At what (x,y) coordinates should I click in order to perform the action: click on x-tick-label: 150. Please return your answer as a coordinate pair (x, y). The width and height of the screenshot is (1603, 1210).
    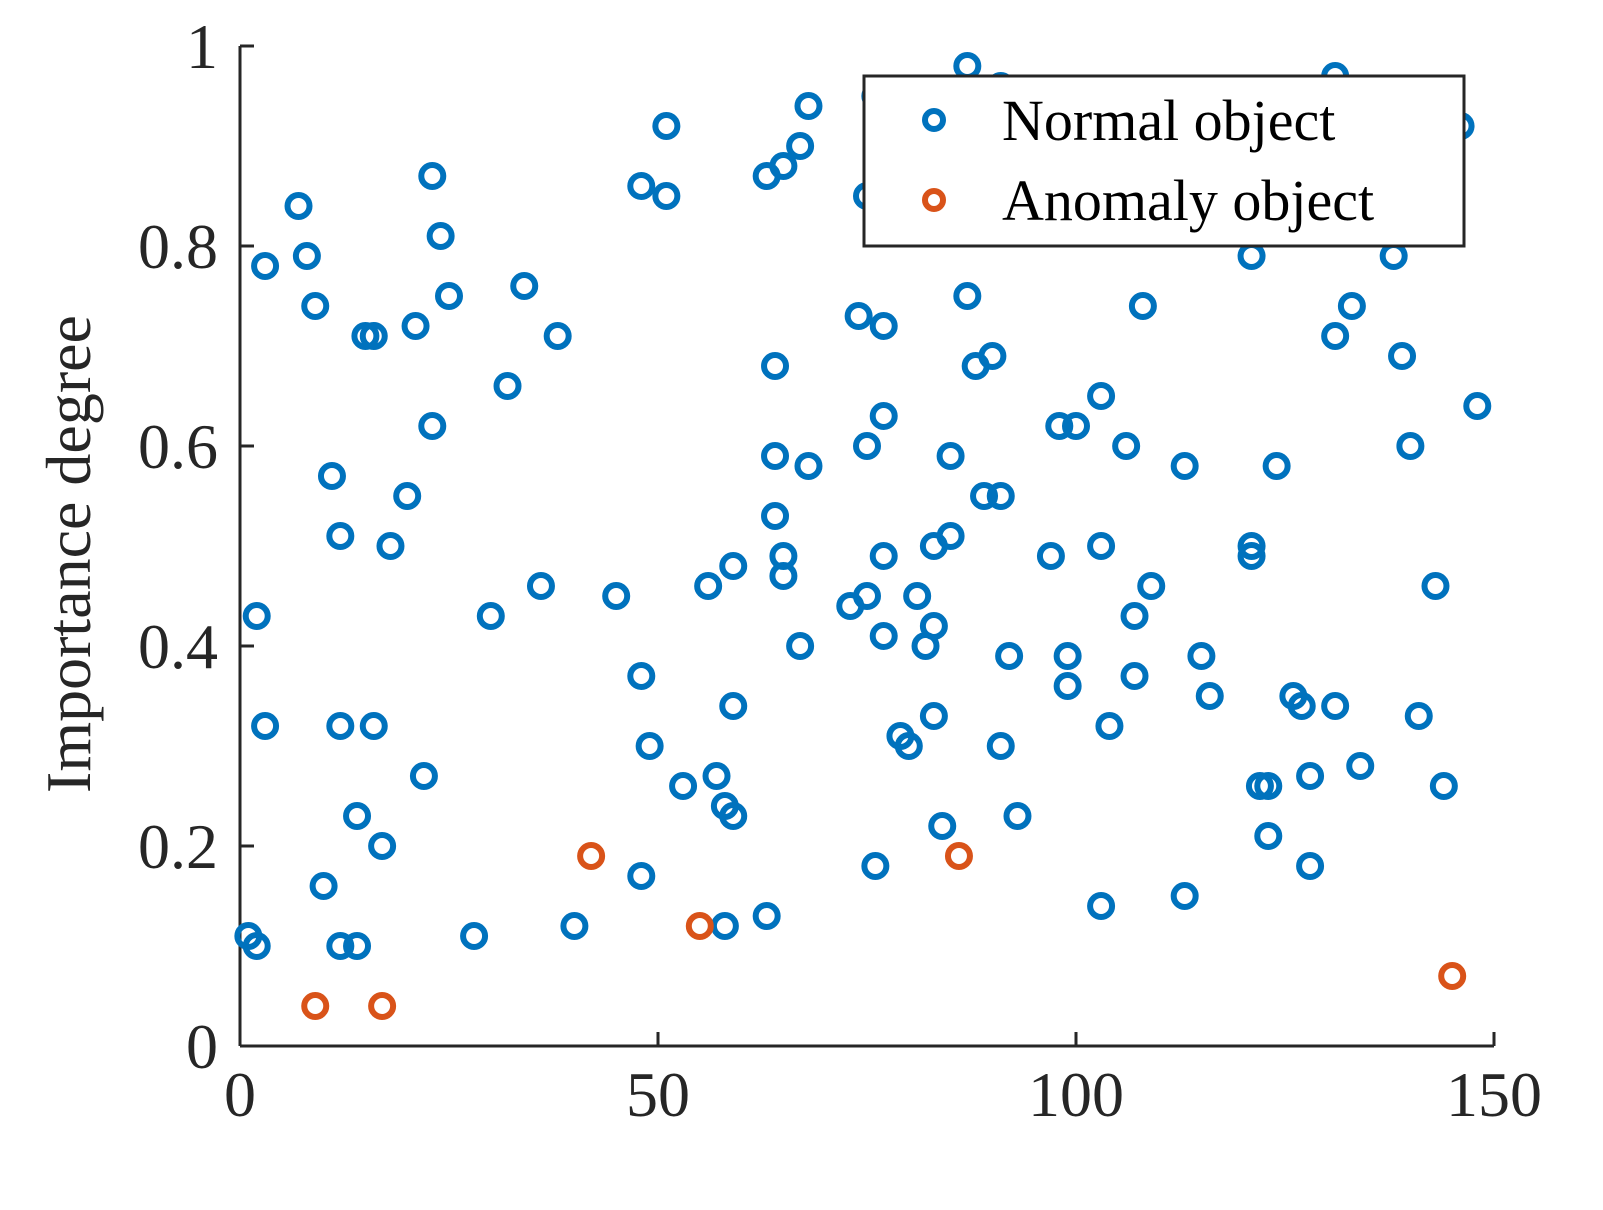
    Looking at the image, I should click on (1494, 1094).